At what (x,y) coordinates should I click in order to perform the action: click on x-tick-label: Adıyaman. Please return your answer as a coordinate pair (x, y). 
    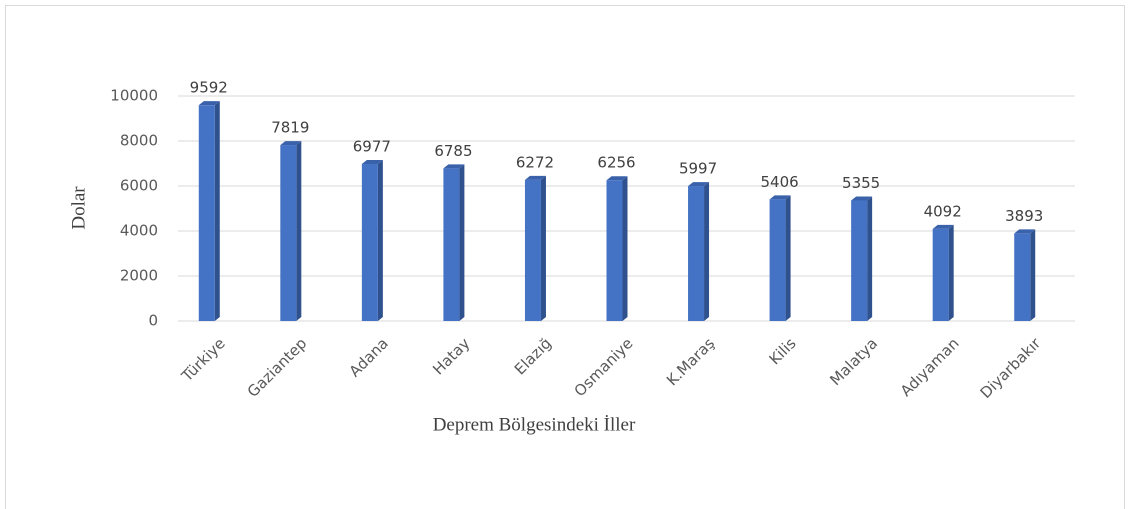
    Looking at the image, I should click on (930, 367).